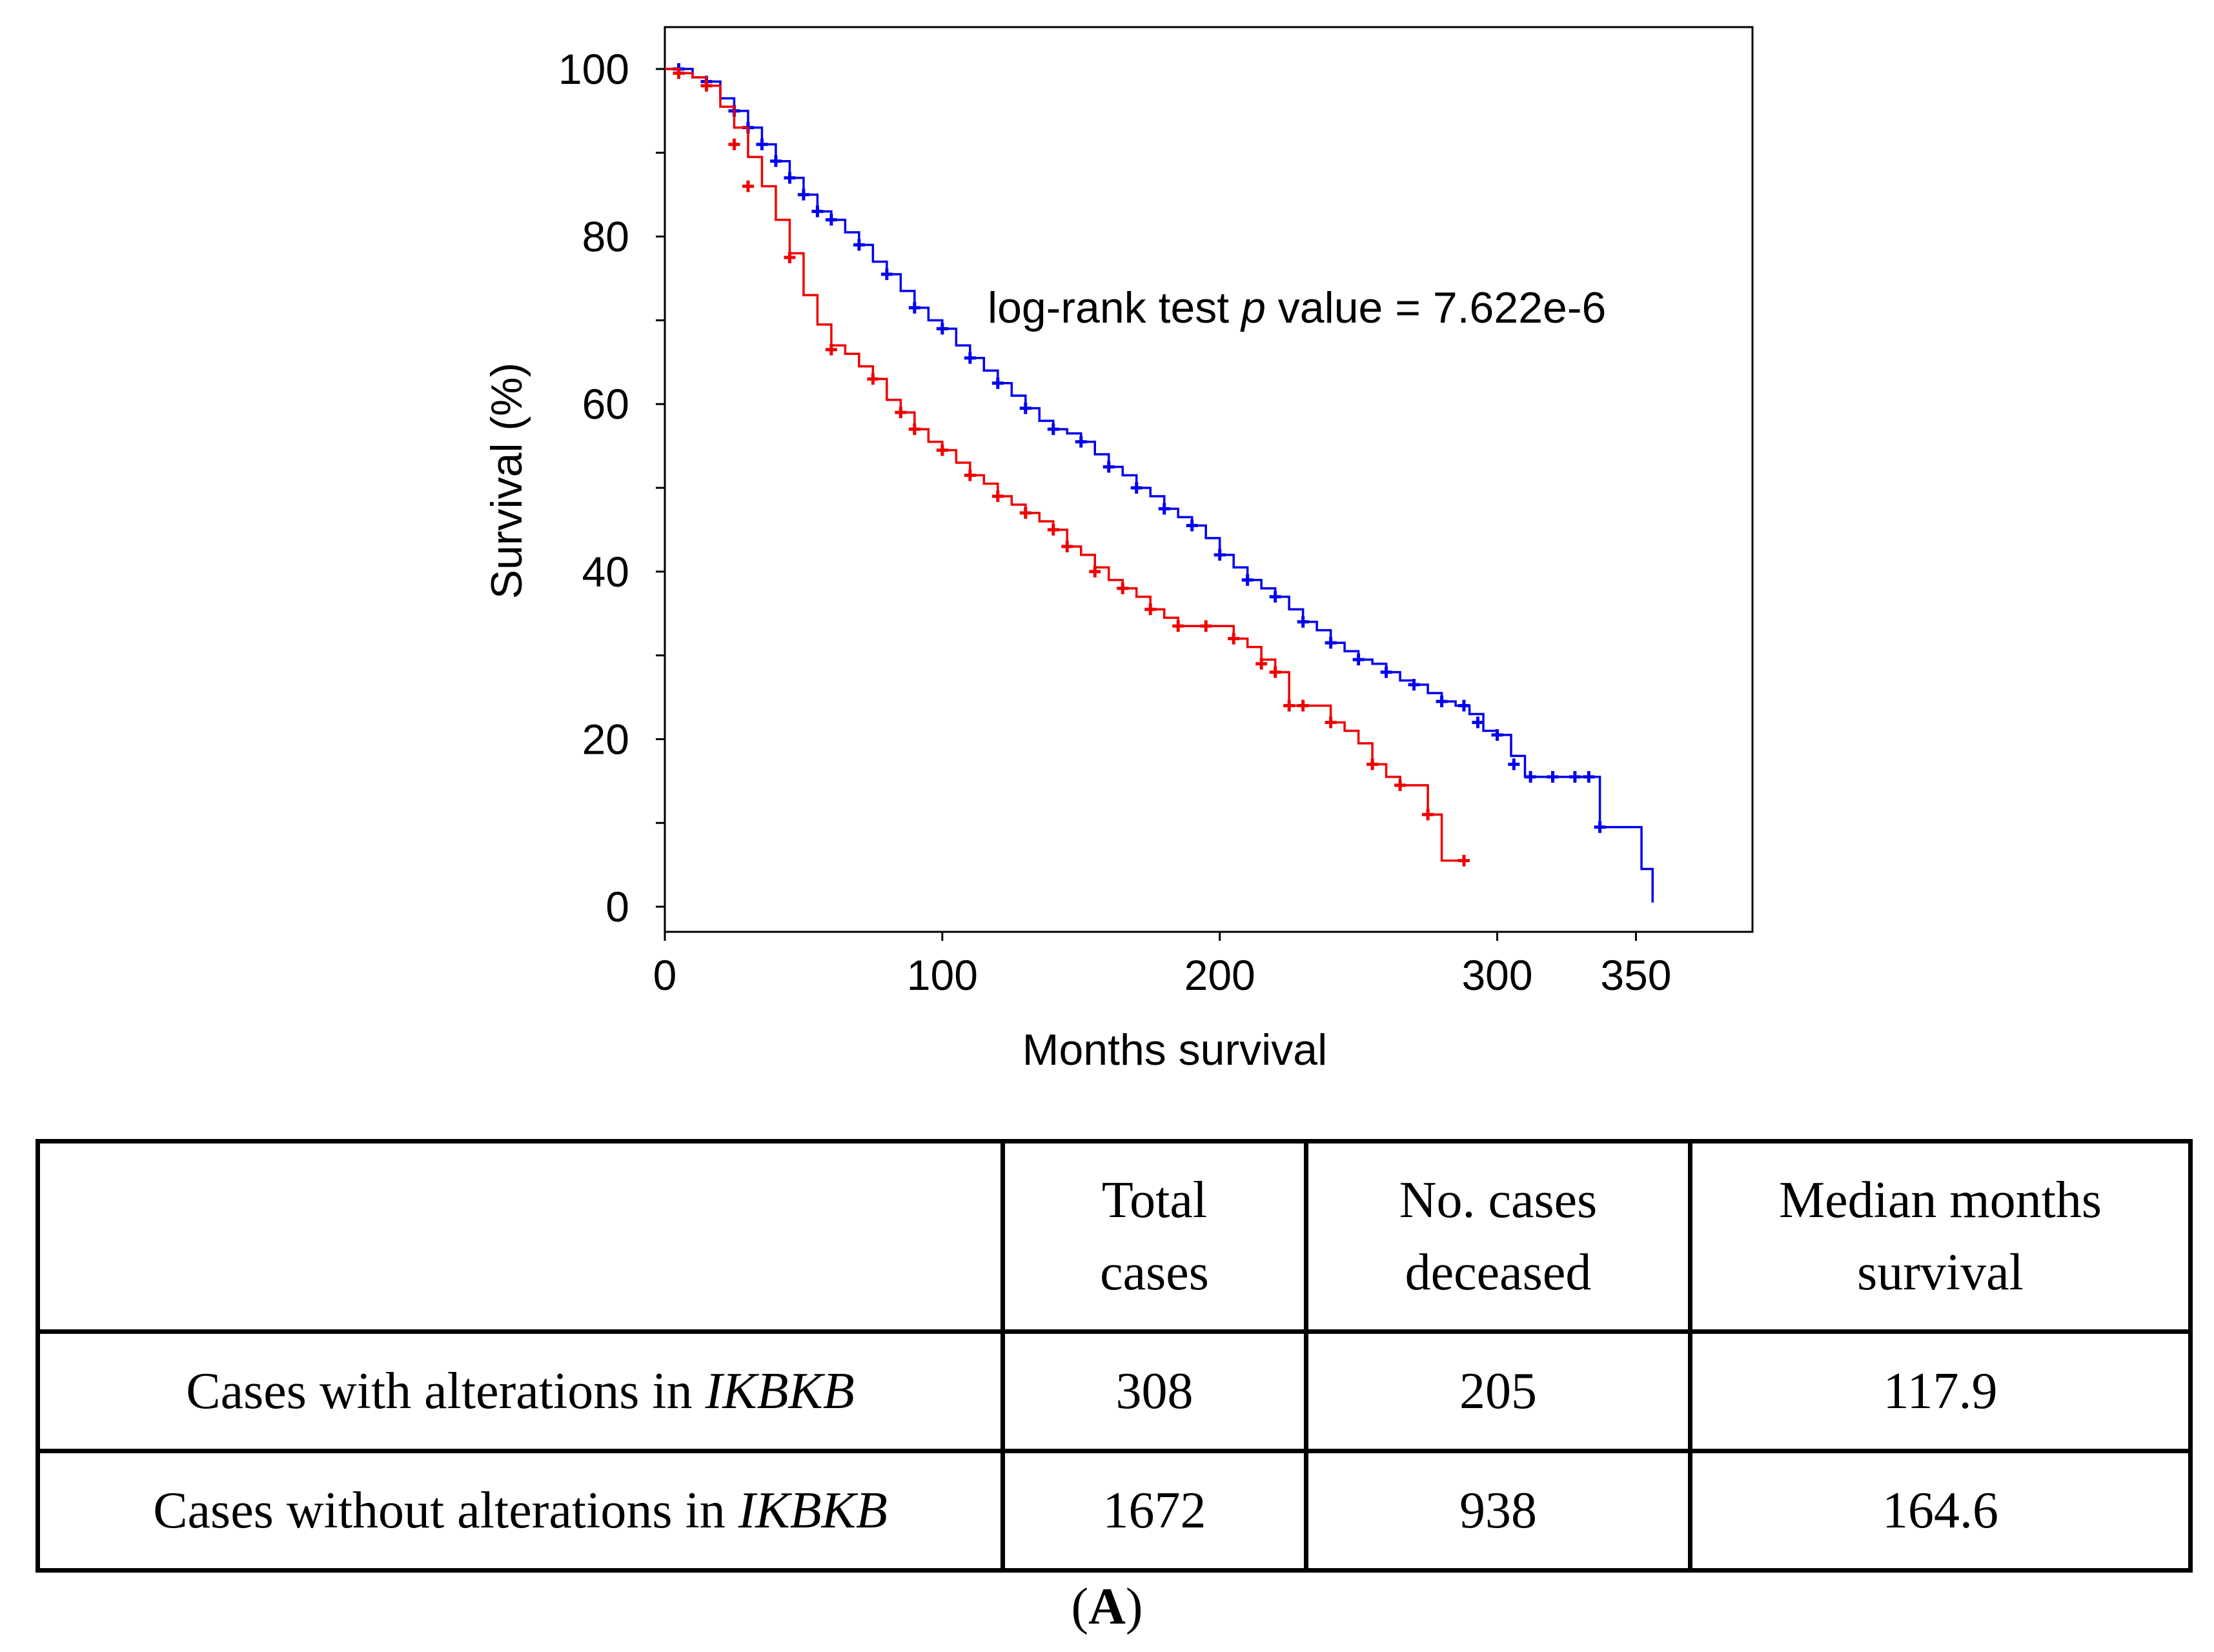 The height and width of the screenshot is (1652, 2214). Describe the element at coordinates (605, 572) in the screenshot. I see `y-tick-label: 40` at that location.